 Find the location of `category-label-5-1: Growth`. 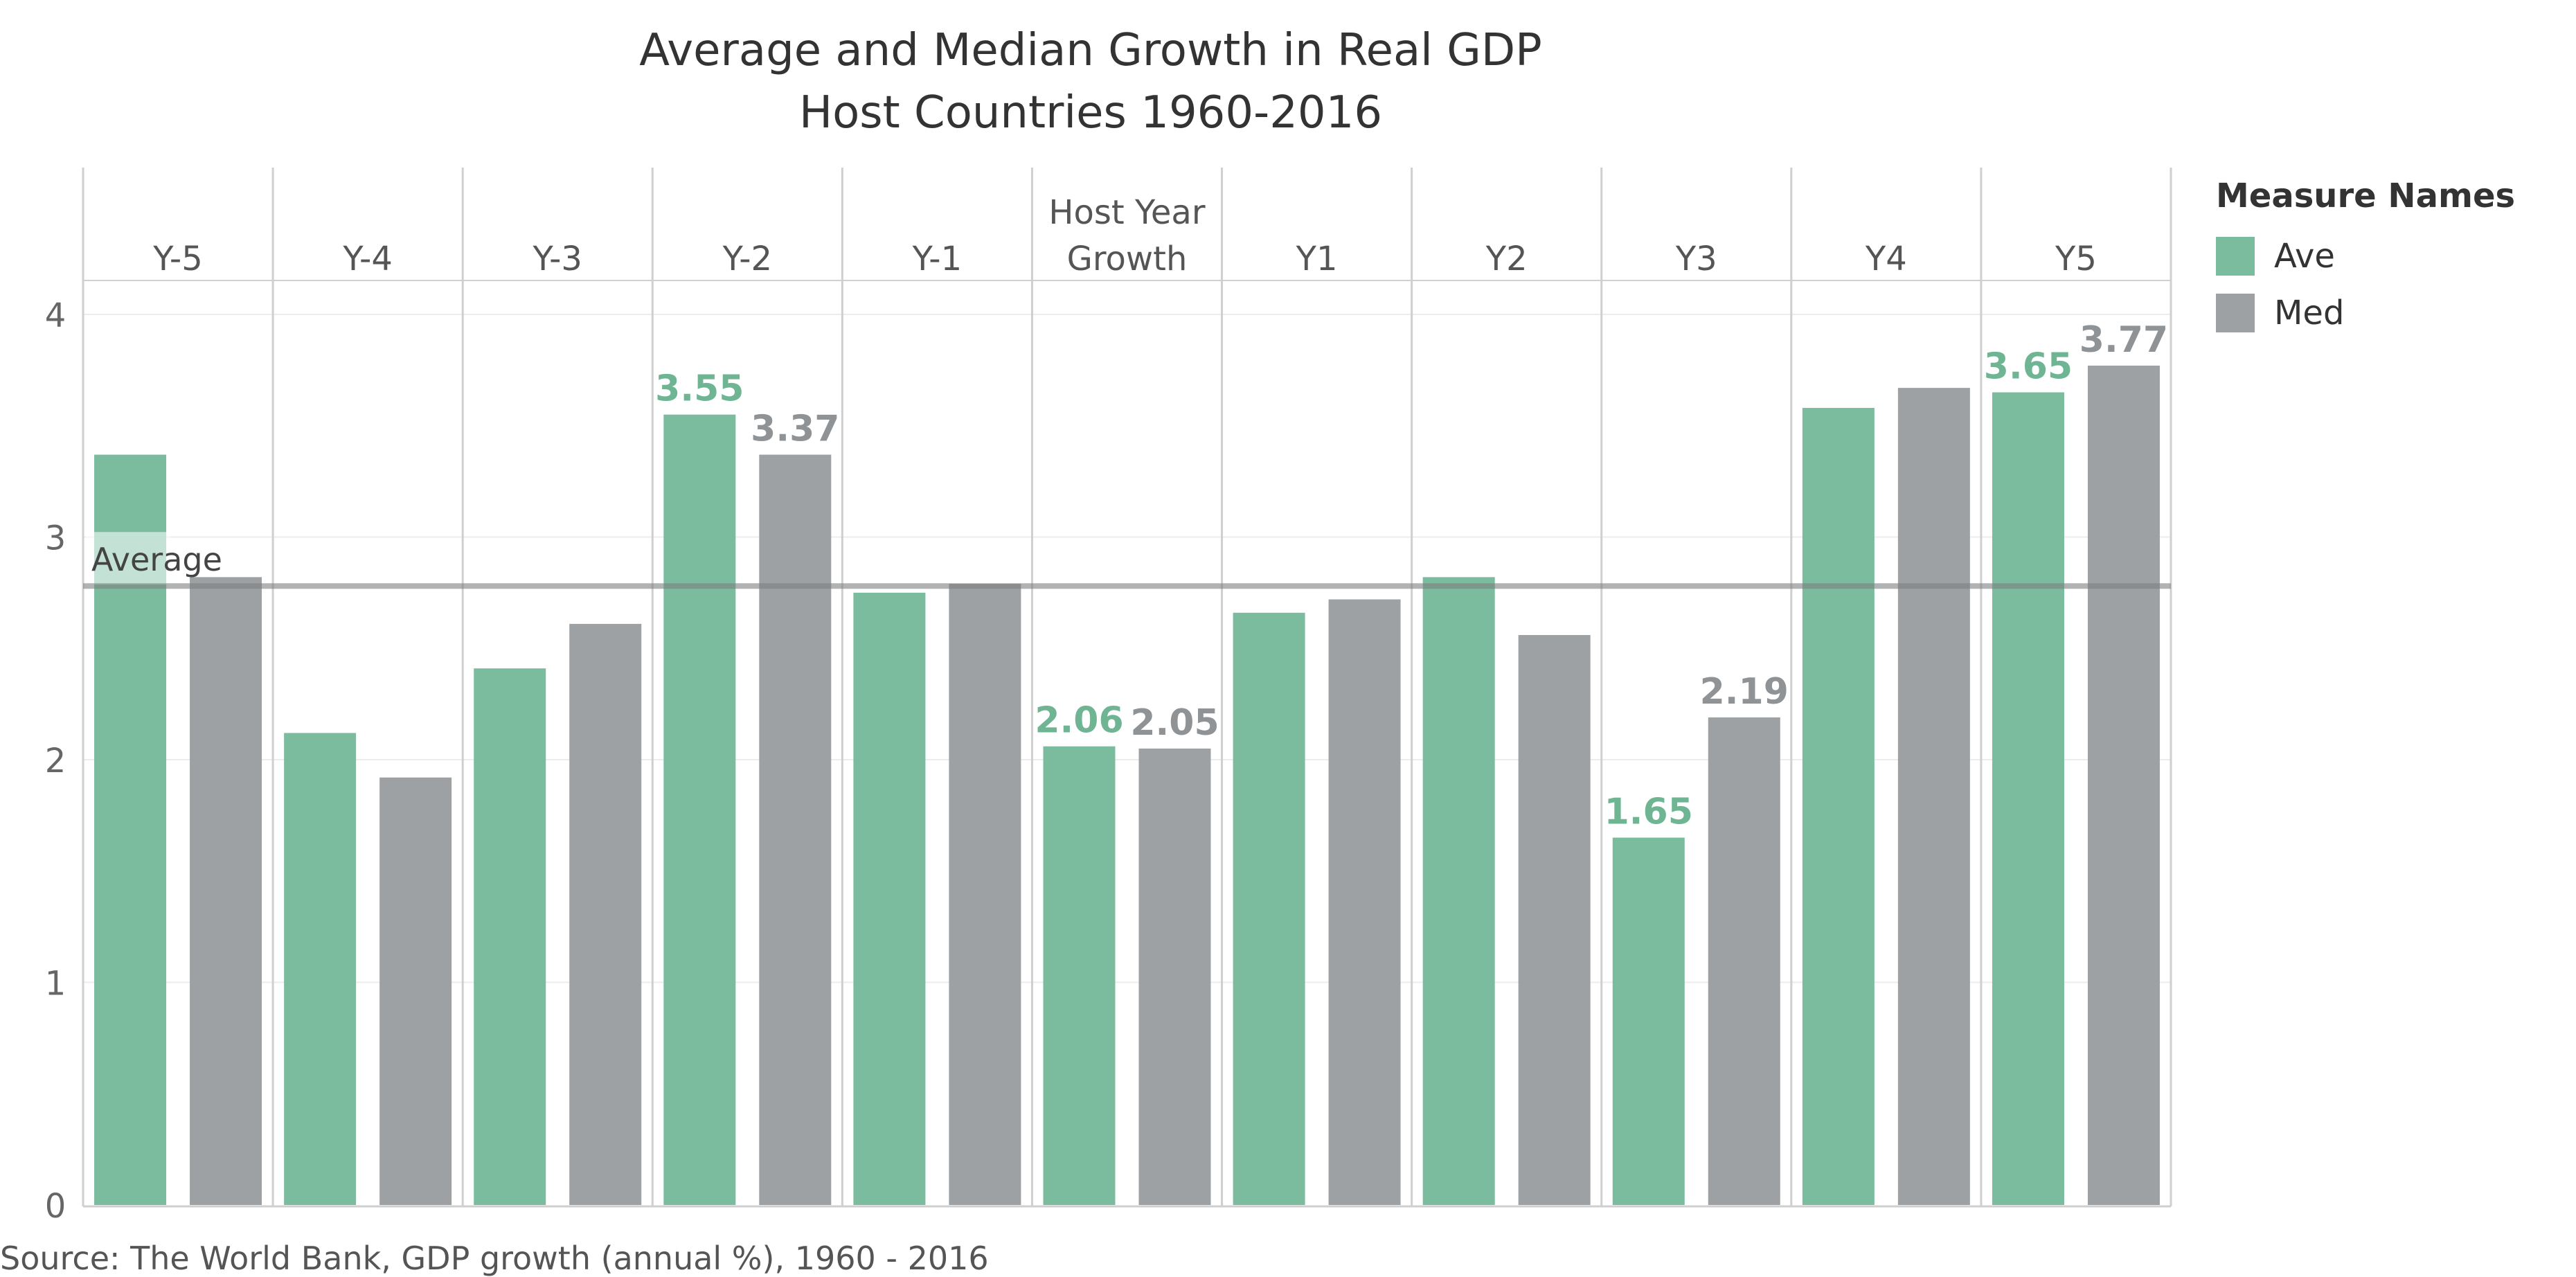

category-label-5-1: Growth is located at coordinates (1127, 259).